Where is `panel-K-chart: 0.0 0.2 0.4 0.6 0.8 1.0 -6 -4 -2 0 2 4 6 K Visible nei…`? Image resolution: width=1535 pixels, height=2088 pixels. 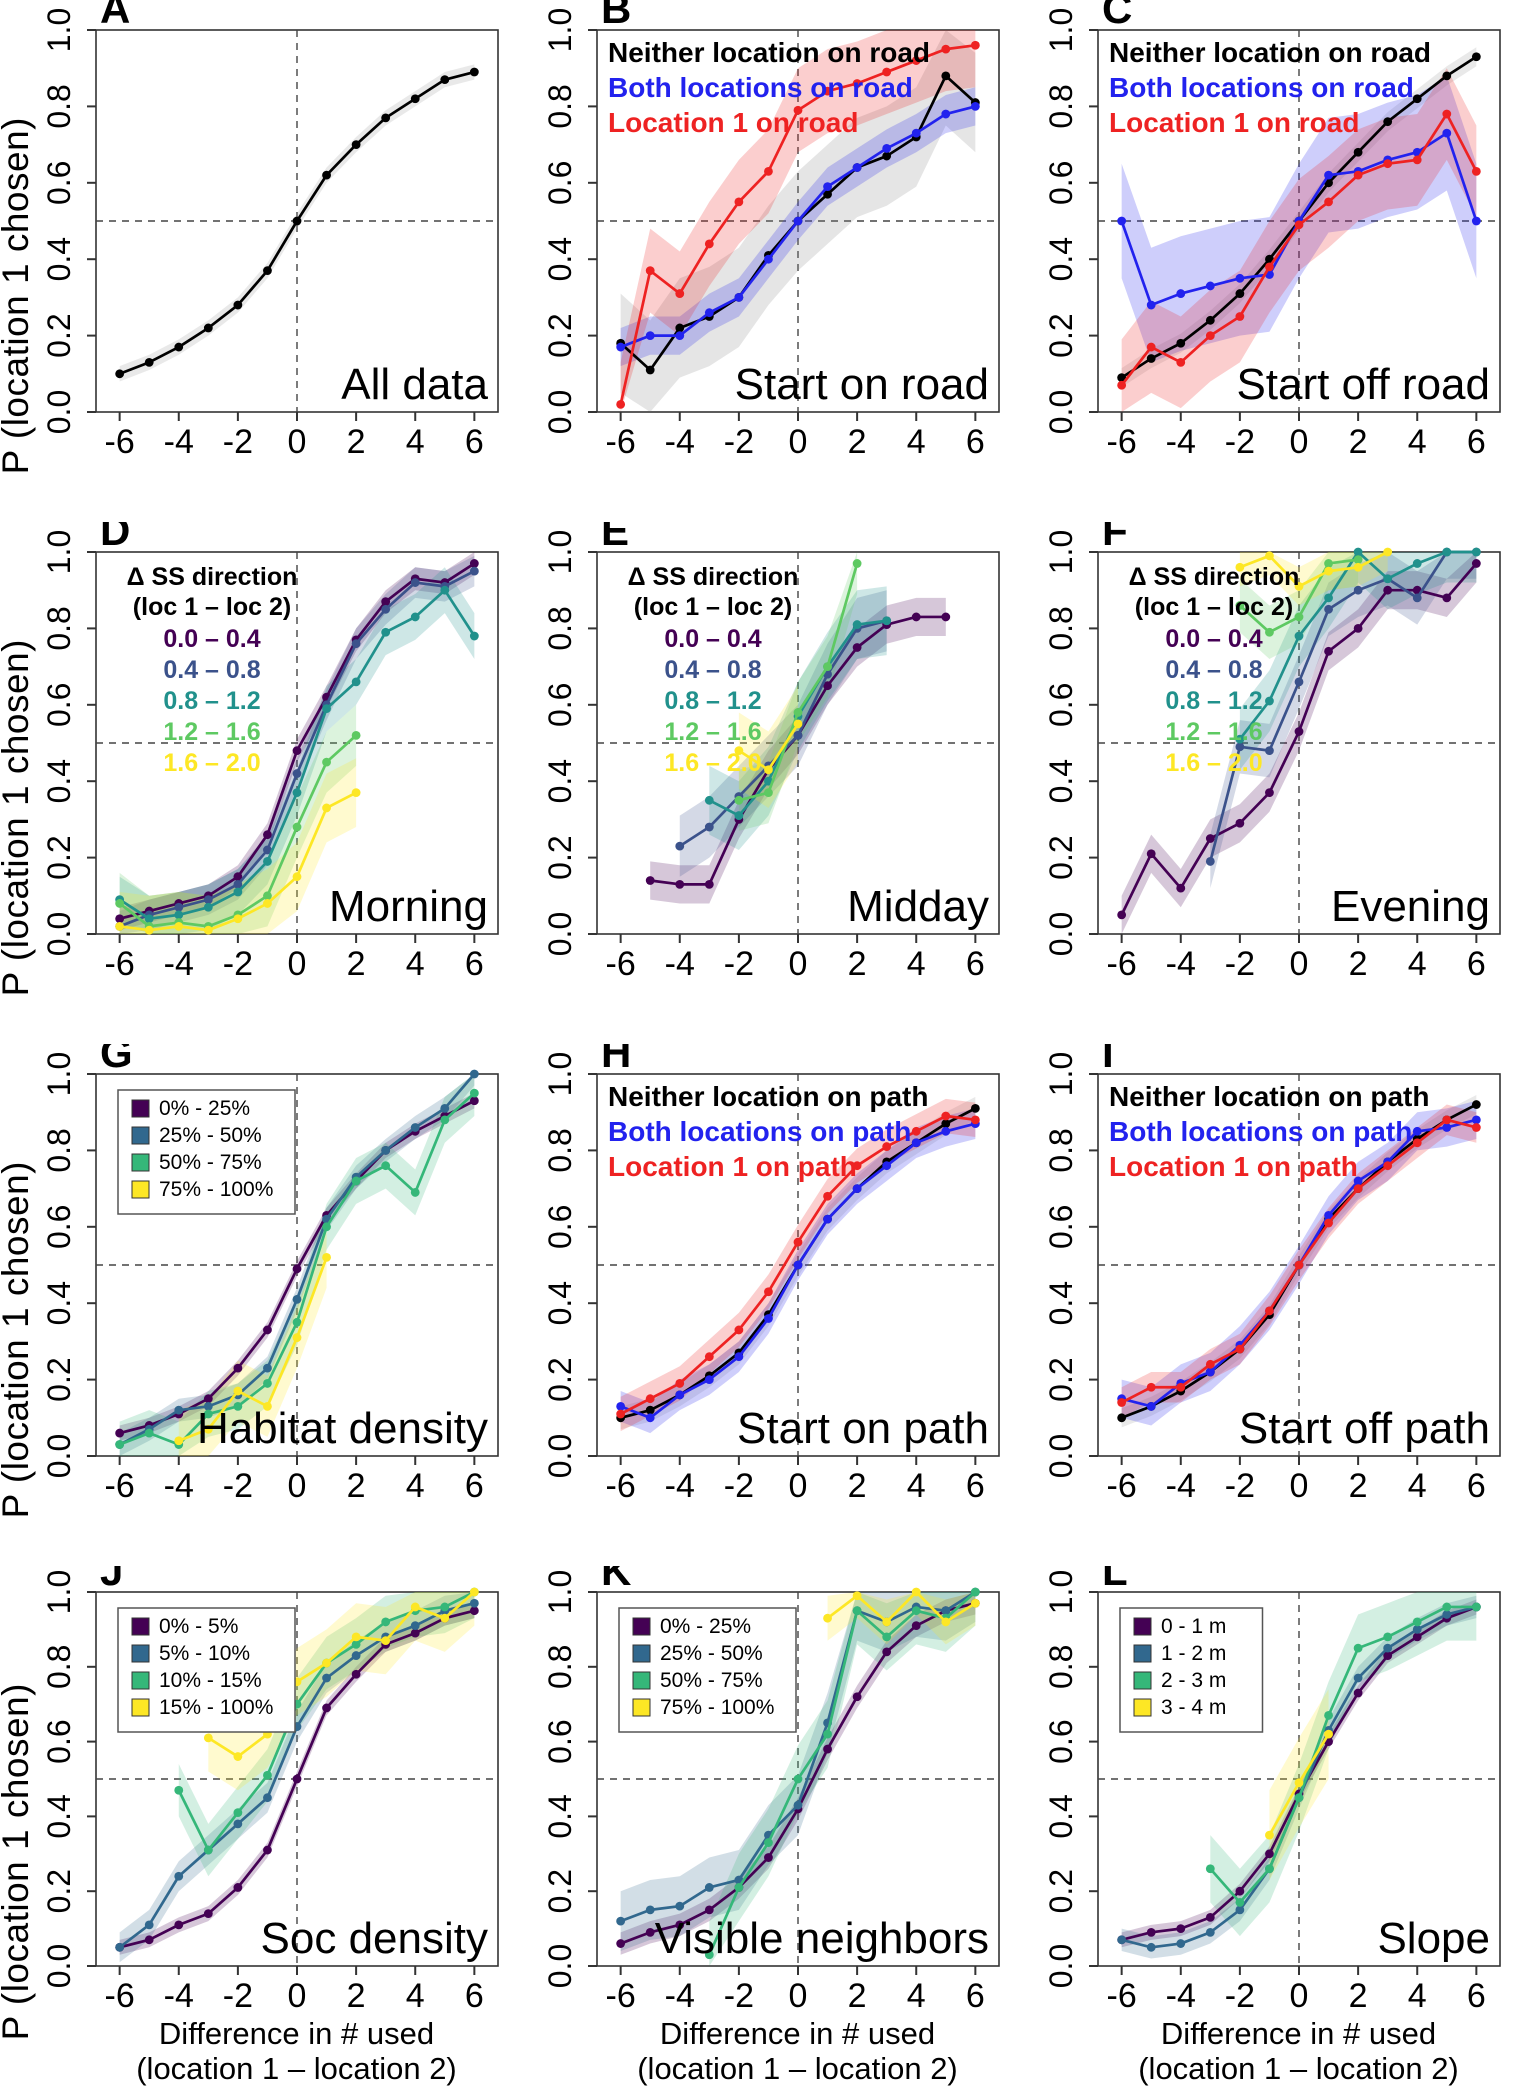
panel-K-chart: 0.0 0.2 0.4 0.6 0.8 1.0 -6 -4 -2 0 2 4 6 K Visible nei… is located at coordinates (771, 1790).